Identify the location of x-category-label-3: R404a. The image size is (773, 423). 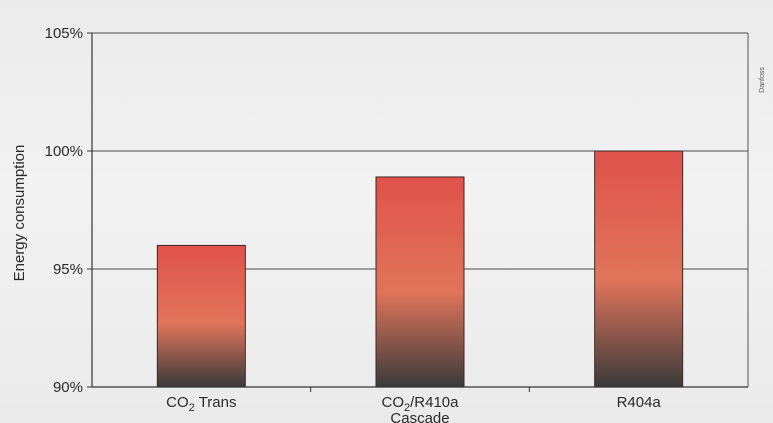
(639, 402).